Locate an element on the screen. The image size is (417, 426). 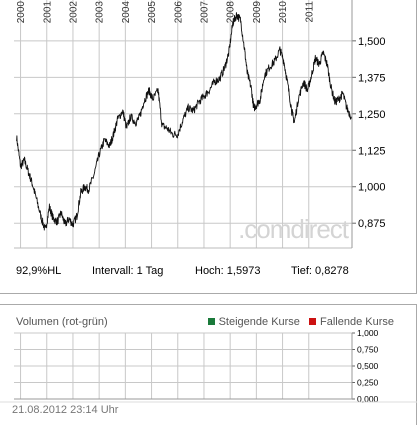
watermark: .comdirect is located at coordinates (294, 229).